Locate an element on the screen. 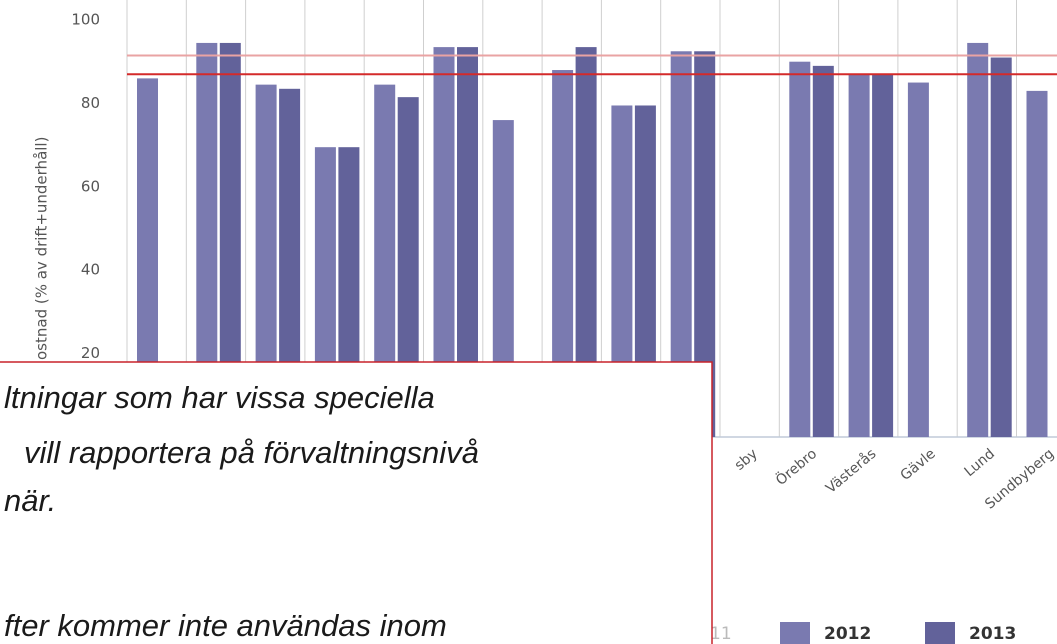 This screenshot has height=644, width=1057. y-tick-label: 100 is located at coordinates (85, 20).